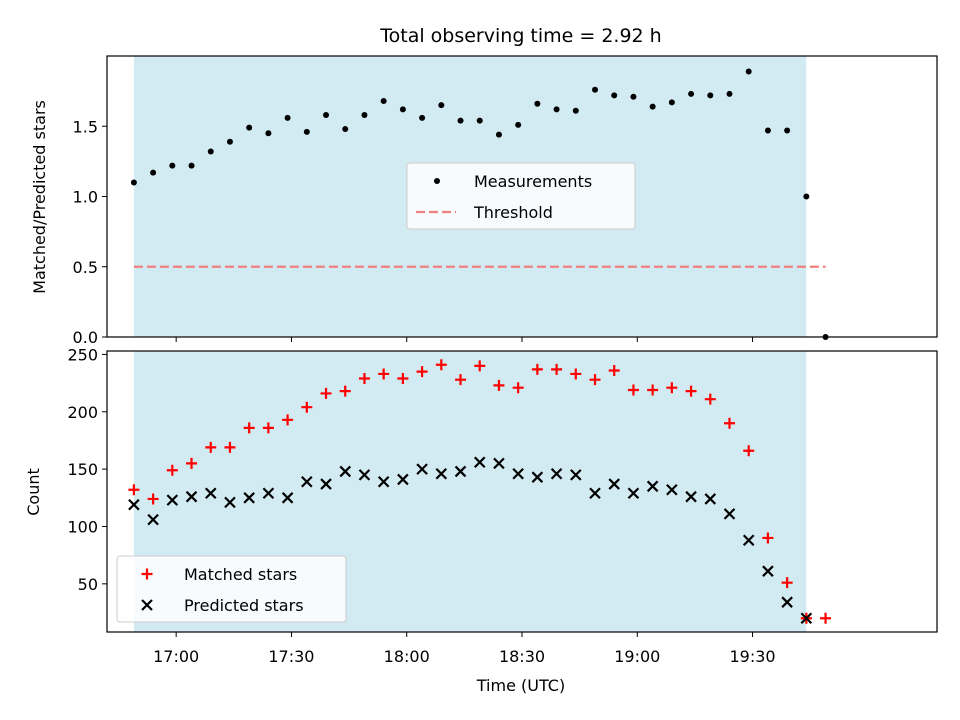  I want to click on legend-predicted-swatch, so click(147, 605).